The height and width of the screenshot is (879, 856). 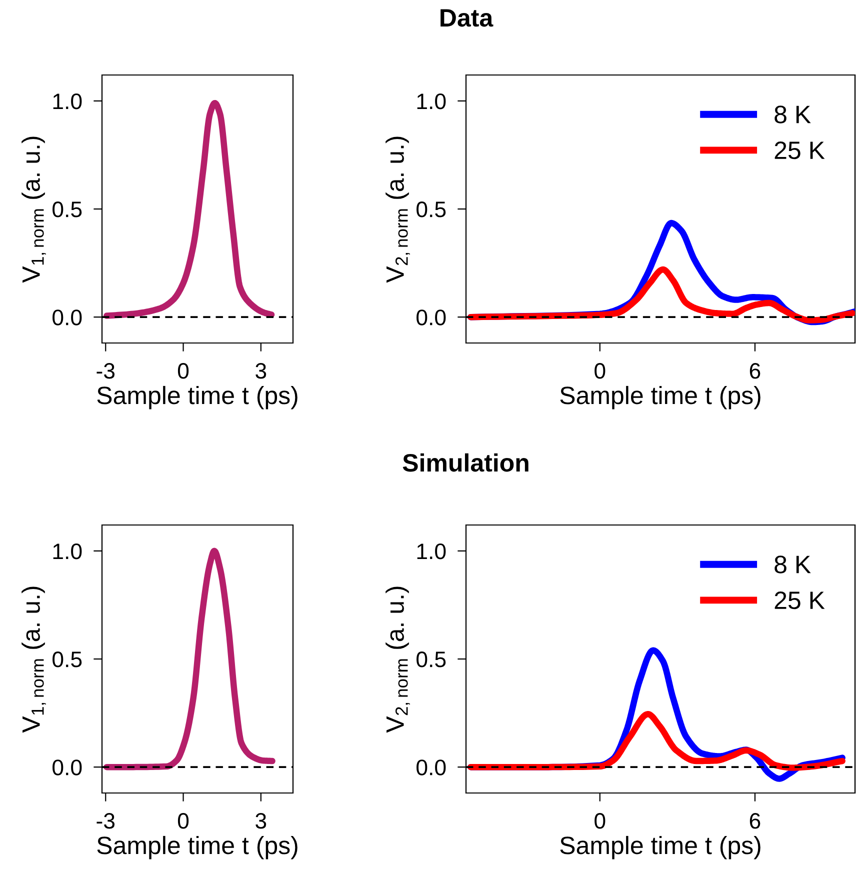 What do you see at coordinates (465, 462) in the screenshot?
I see `chart-title: Simulation` at bounding box center [465, 462].